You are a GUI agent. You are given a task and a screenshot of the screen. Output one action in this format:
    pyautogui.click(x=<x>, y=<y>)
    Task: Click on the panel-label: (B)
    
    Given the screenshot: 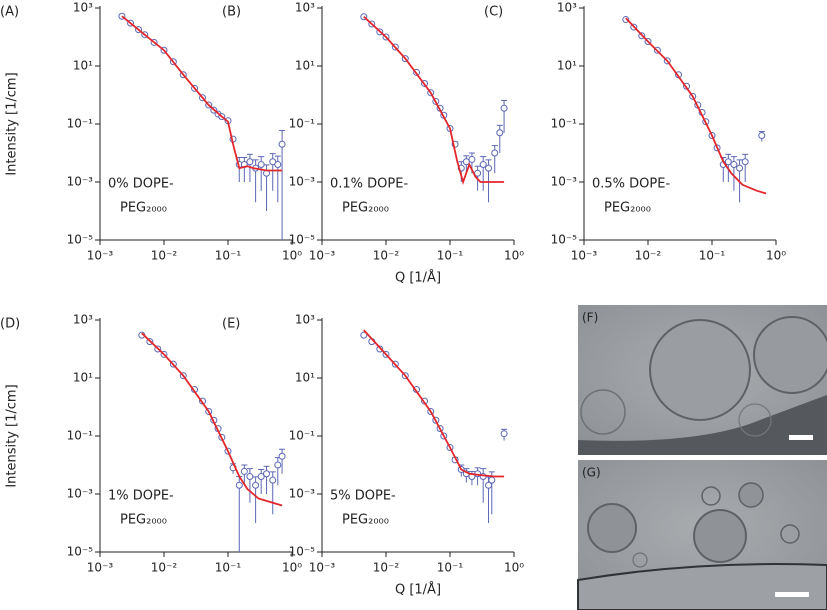 What is the action you would take?
    pyautogui.click(x=231, y=12)
    